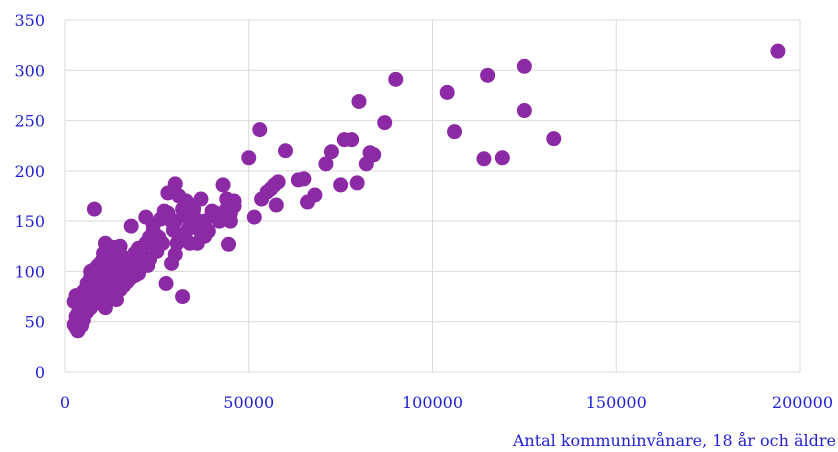 This screenshot has width=838, height=452. Describe the element at coordinates (40, 372) in the screenshot. I see `y-tick-label: 0` at that location.